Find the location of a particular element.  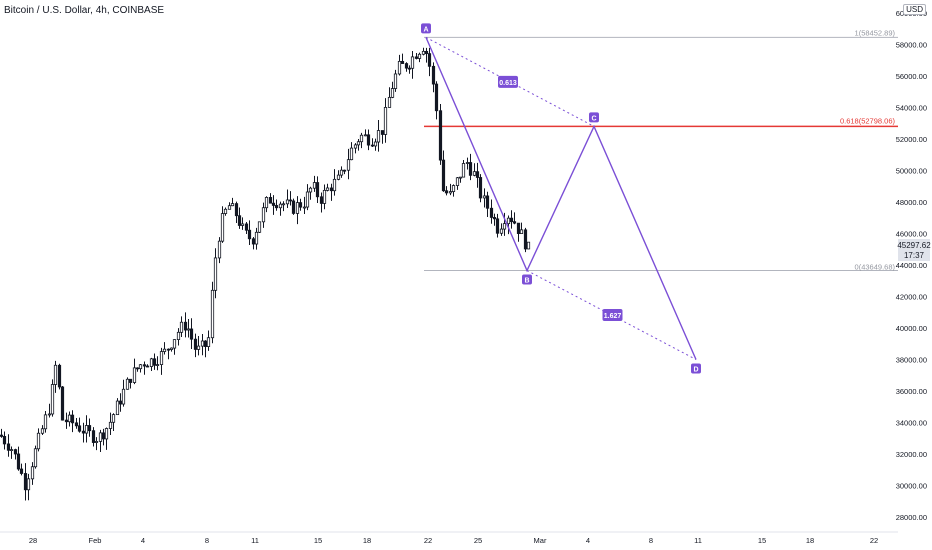

pattern-ratio-badge: 0.613 is located at coordinates (508, 81).